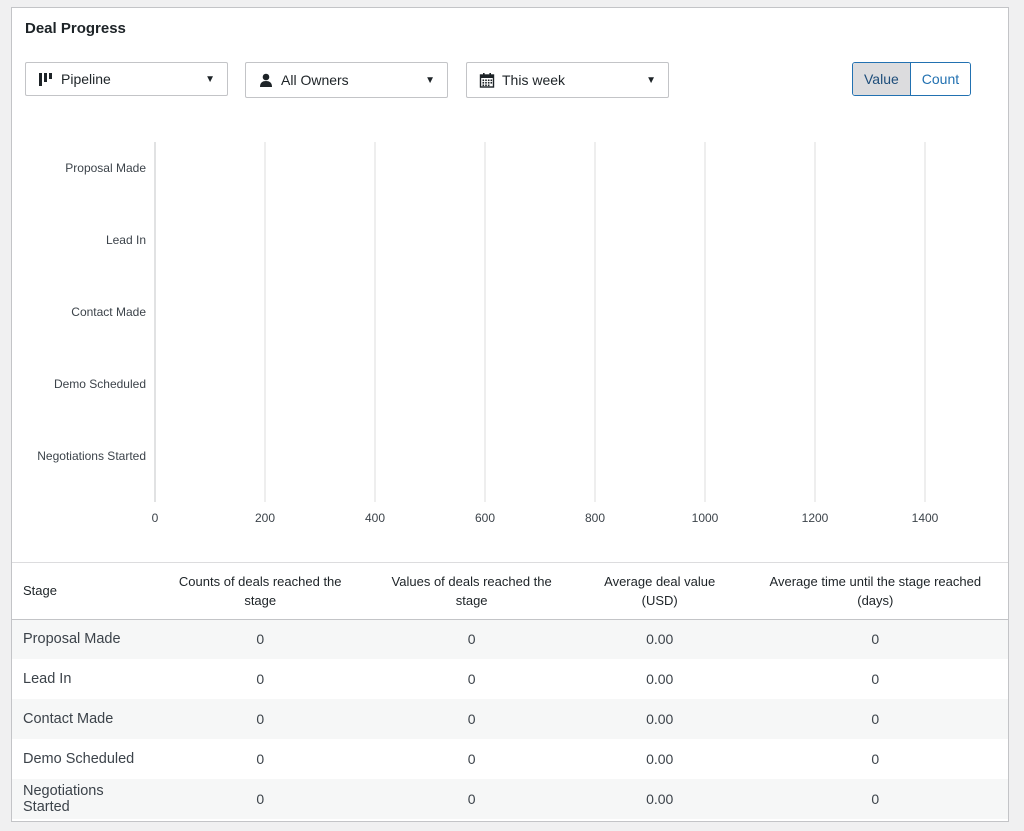 The height and width of the screenshot is (831, 1024). What do you see at coordinates (815, 518) in the screenshot?
I see `x-tick-label: 1200` at bounding box center [815, 518].